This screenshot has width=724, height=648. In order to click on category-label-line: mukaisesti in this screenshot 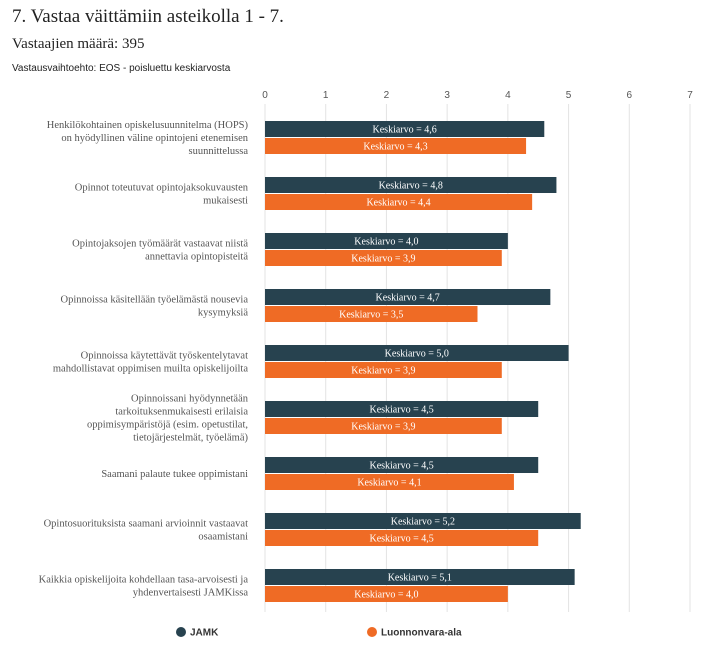, I will do `click(225, 201)`.